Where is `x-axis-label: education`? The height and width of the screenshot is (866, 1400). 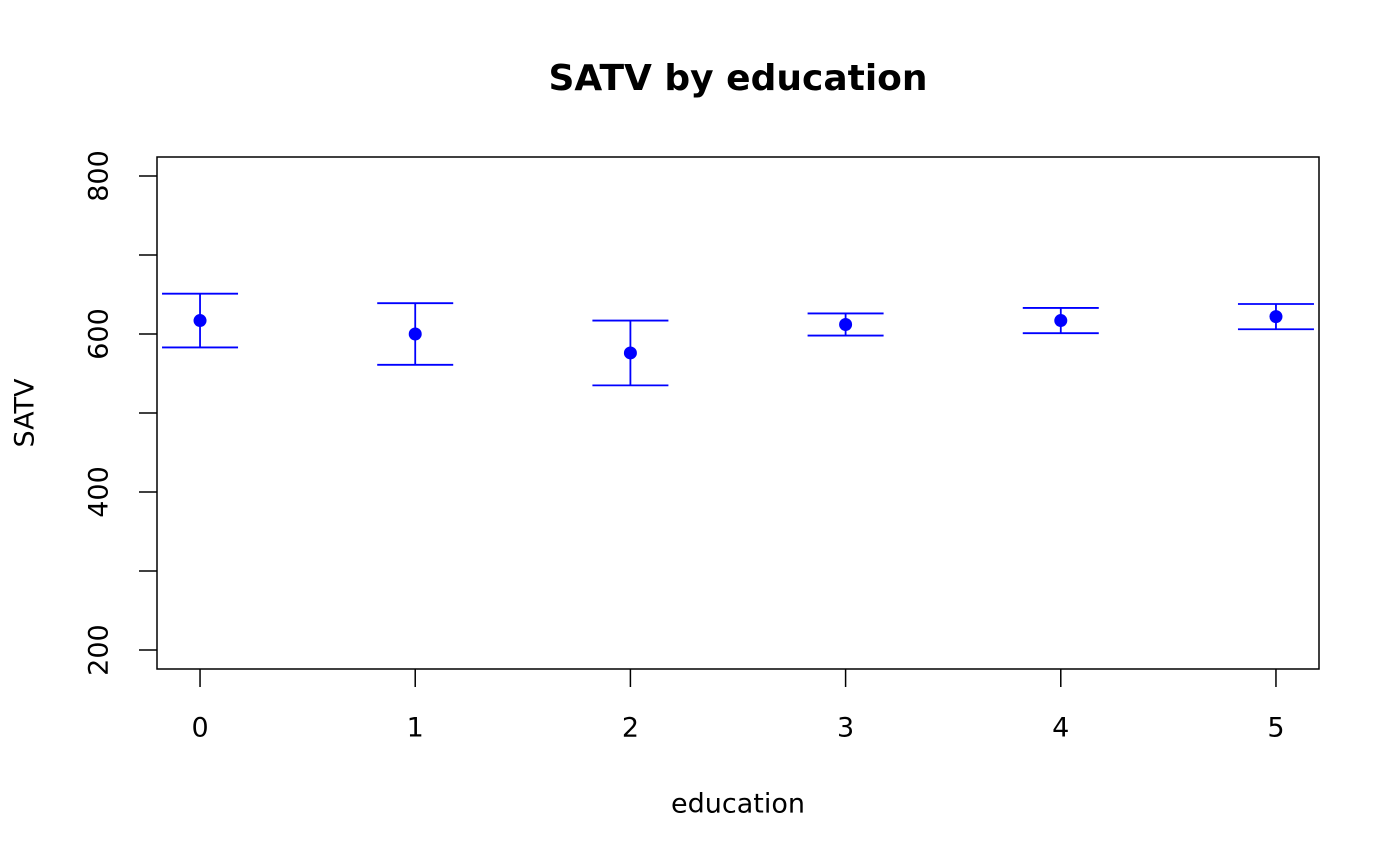 x-axis-label: education is located at coordinates (738, 804).